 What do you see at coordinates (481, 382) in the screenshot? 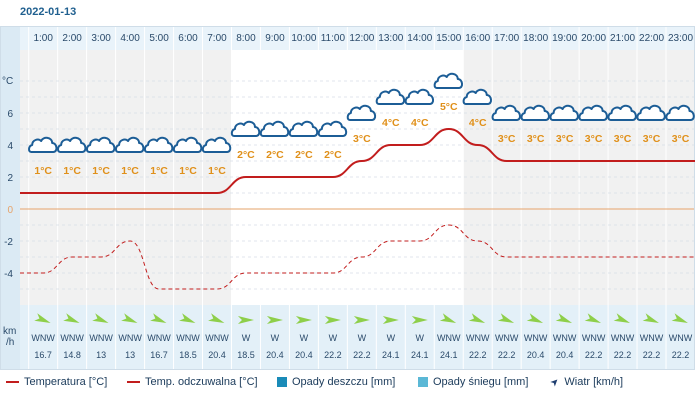
I see `legend-label: Opady śniegu [mm]` at bounding box center [481, 382].